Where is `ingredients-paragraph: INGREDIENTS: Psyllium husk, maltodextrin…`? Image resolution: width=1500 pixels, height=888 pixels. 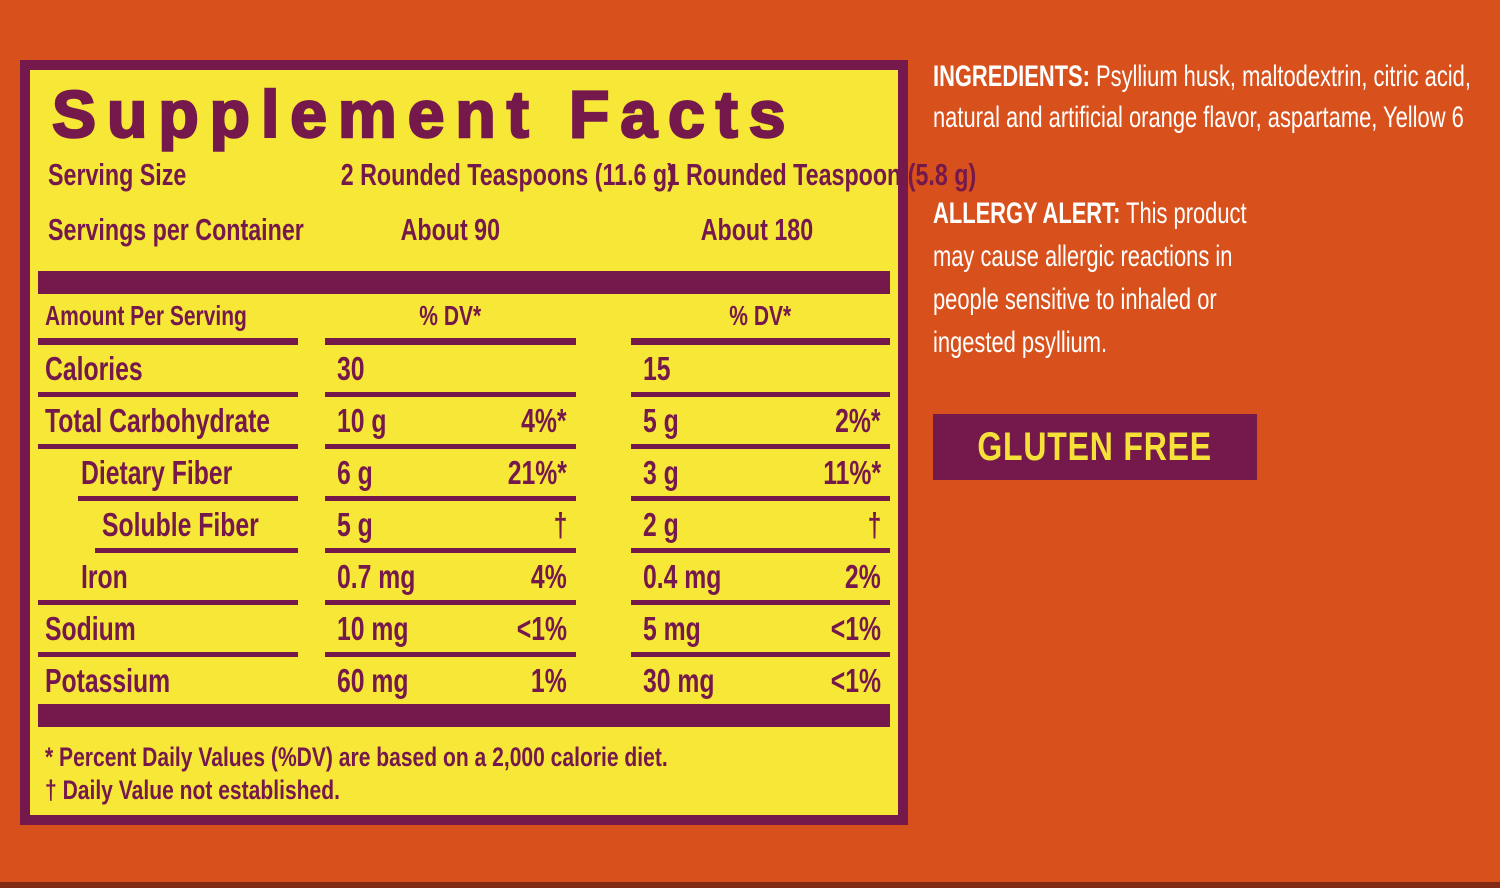 ingredients-paragraph: INGREDIENTS: Psyllium husk, maltodextrin… is located at coordinates (1213, 97).